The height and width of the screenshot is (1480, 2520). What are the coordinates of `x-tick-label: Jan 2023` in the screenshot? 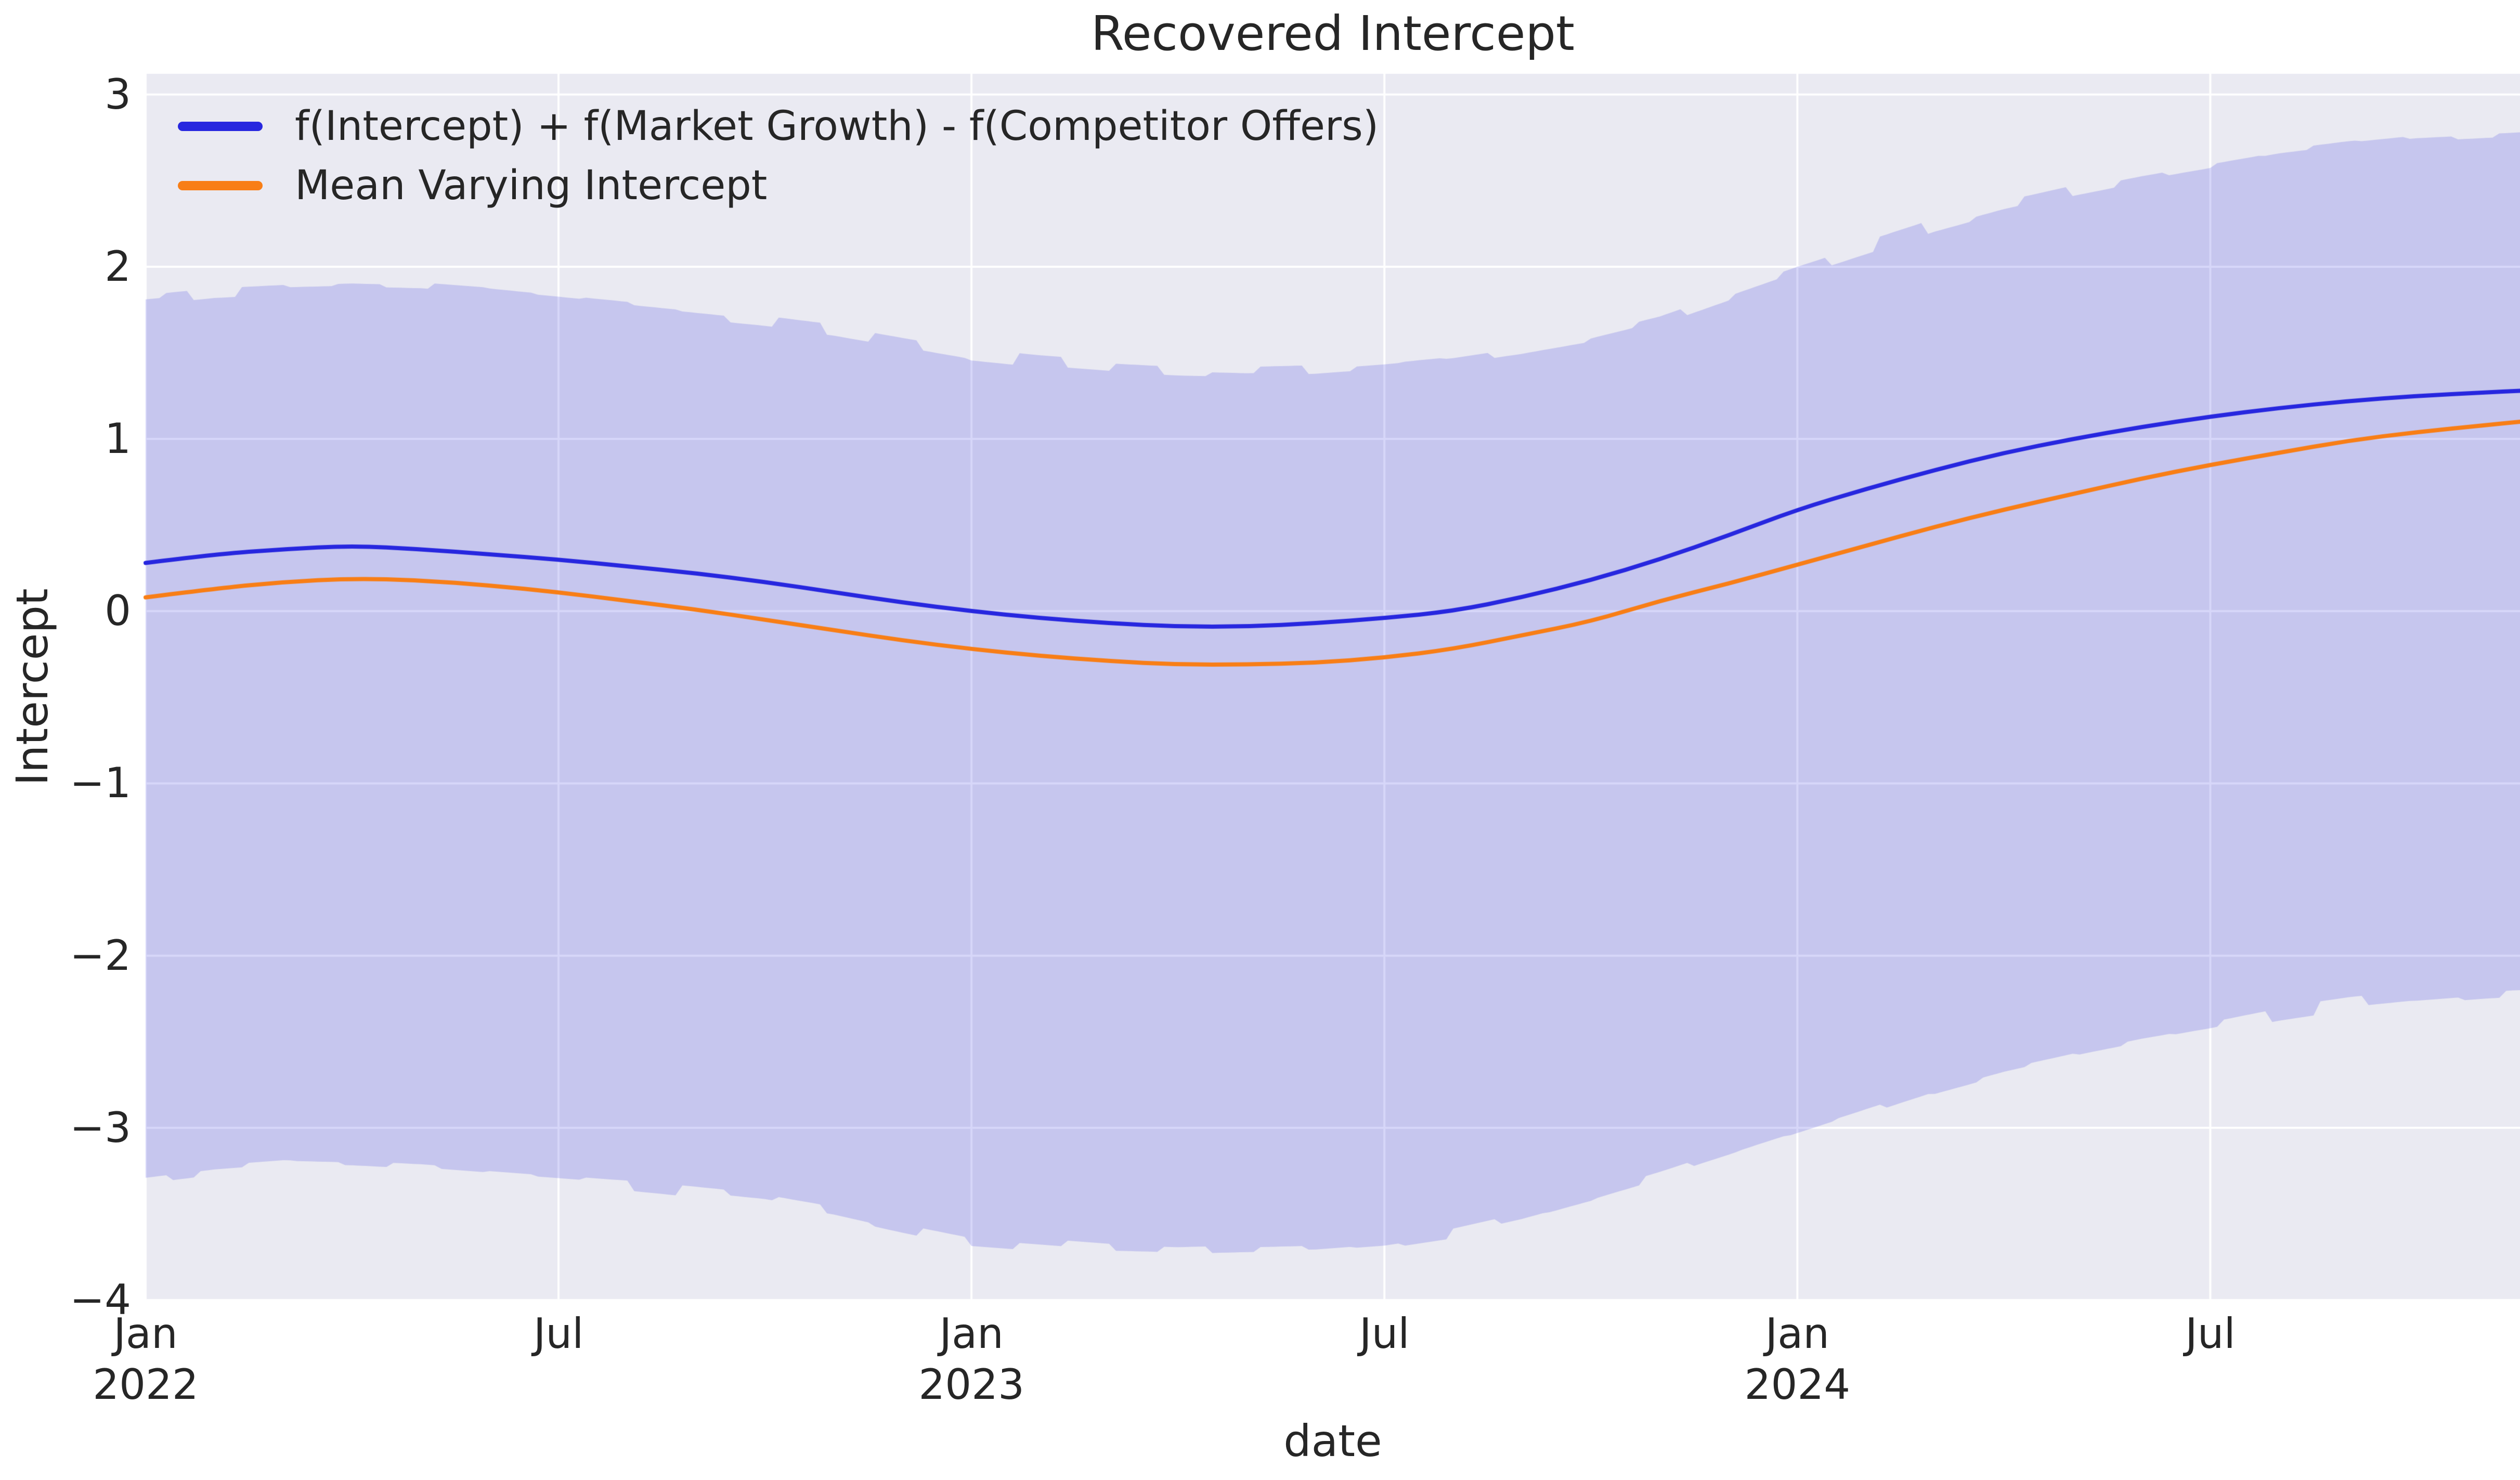 It's located at (971, 1359).